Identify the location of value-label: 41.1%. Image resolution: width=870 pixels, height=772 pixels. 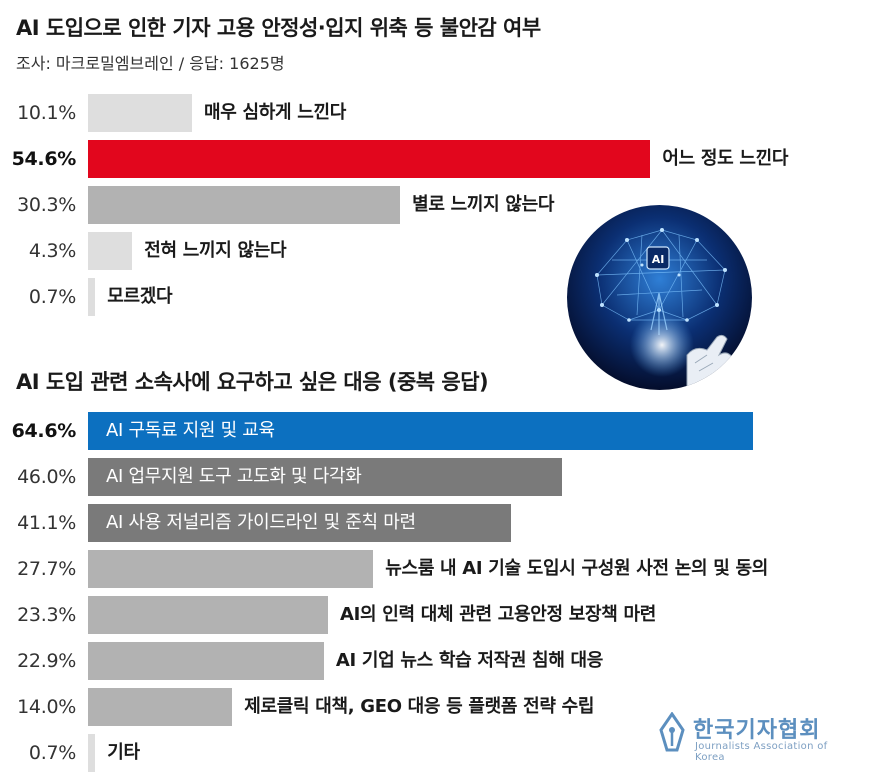
(46, 523).